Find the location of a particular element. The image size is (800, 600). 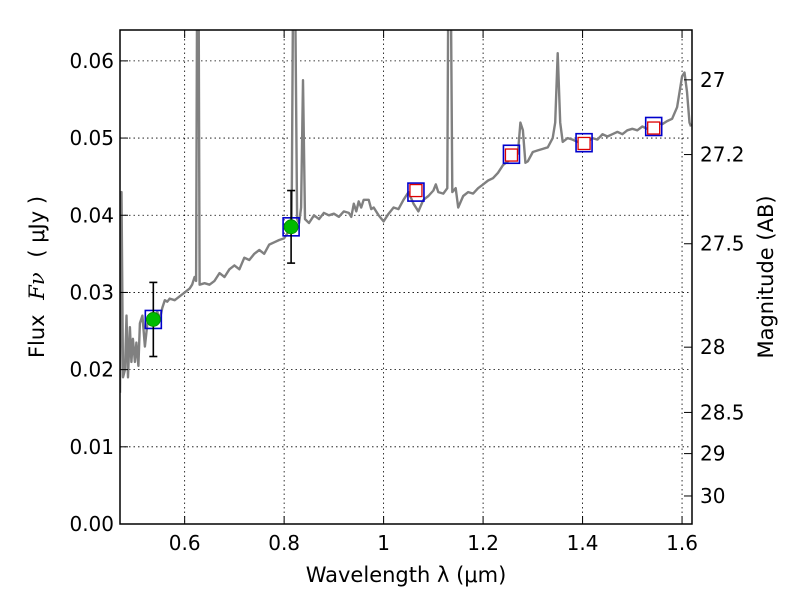

y2-tick-label: 28.5 is located at coordinates (722, 412).